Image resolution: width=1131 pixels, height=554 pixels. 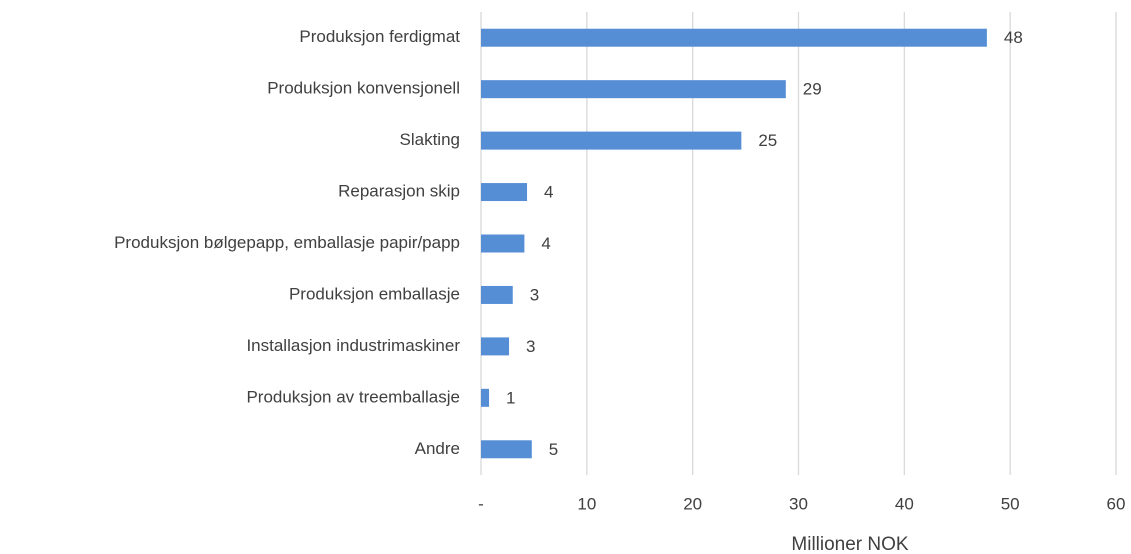 I want to click on x-tick-label: 60, so click(x=1116, y=503).